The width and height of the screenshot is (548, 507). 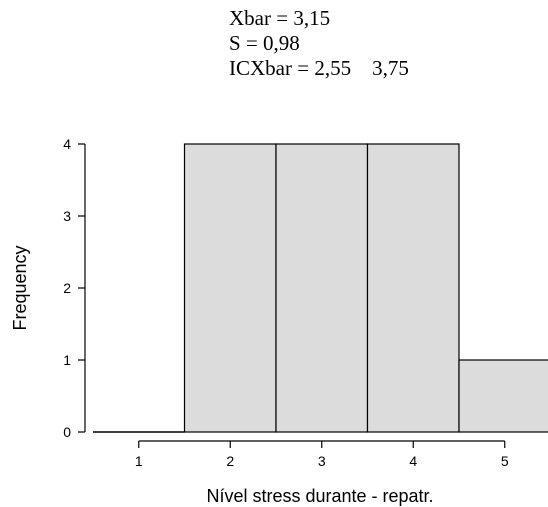 I want to click on x-axis-label: Nível stress durante - repatr., so click(x=319, y=496).